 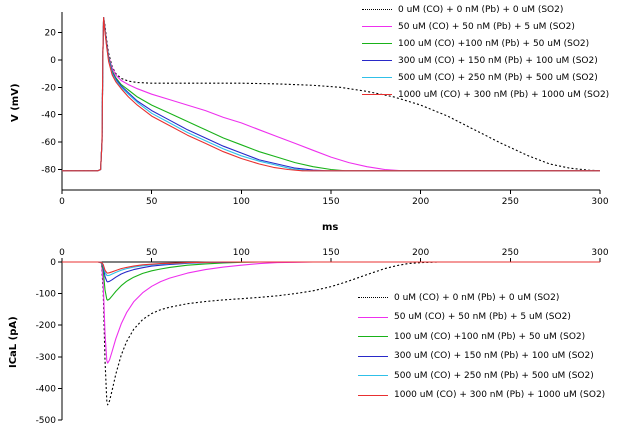 I want to click on y-tick-label: -40, so click(x=48, y=116).